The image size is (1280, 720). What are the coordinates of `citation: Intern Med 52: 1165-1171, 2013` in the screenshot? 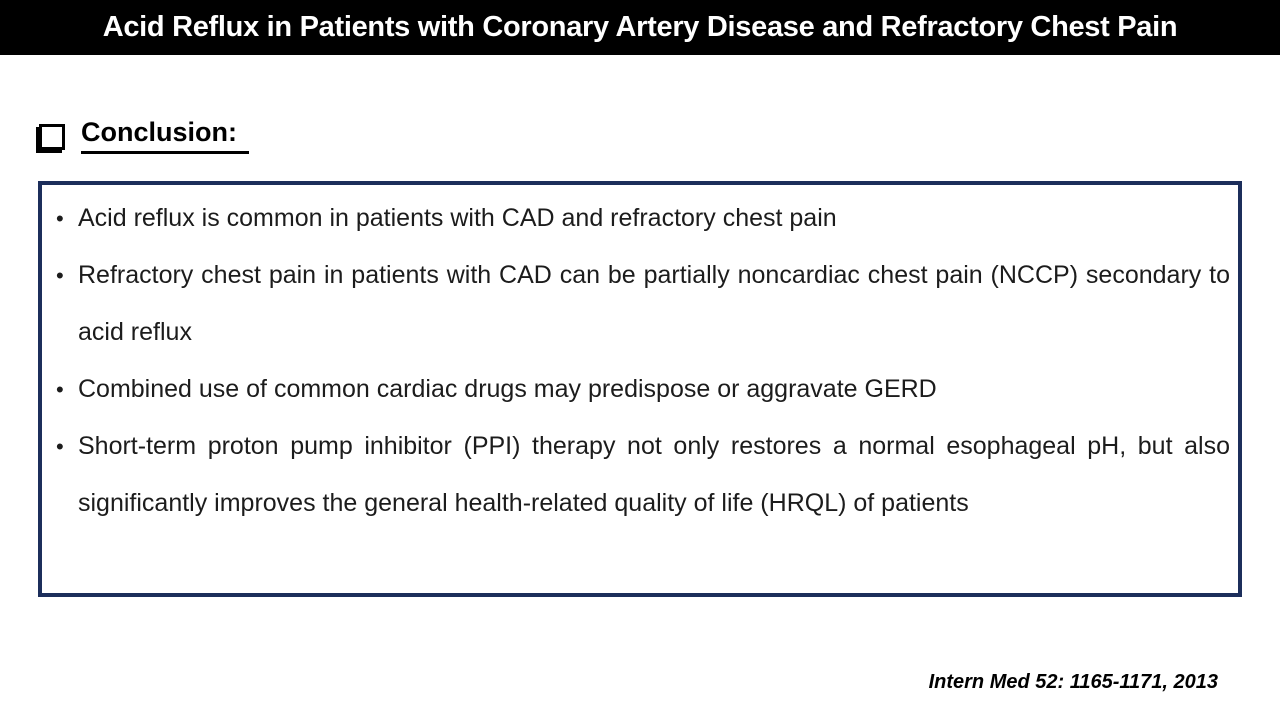 It's located at (1073, 682).